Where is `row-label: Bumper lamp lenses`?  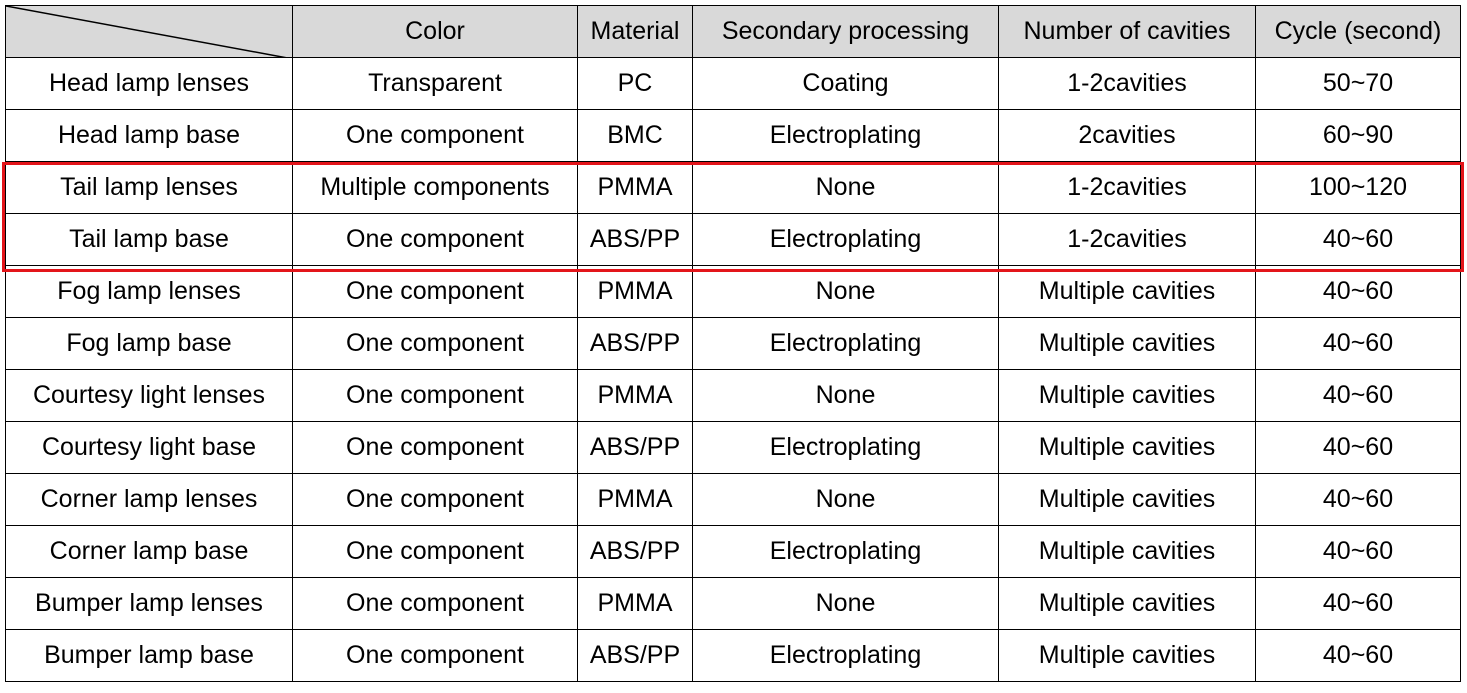
row-label: Bumper lamp lenses is located at coordinates (149, 603).